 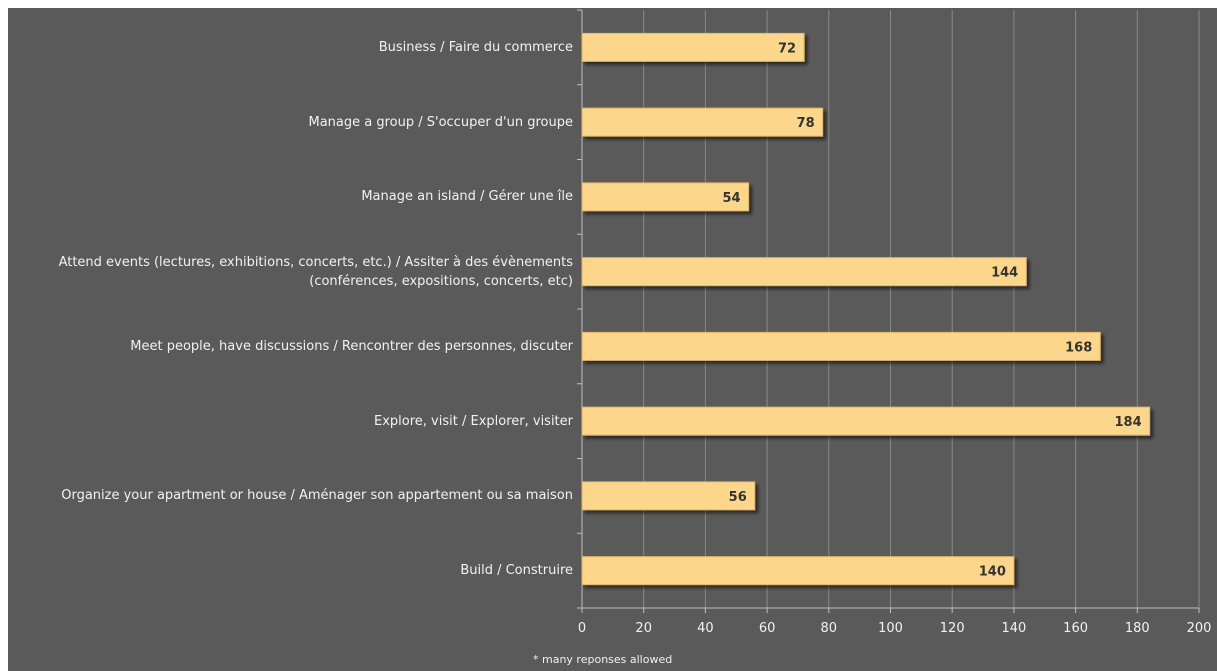 What do you see at coordinates (516, 571) in the screenshot?
I see `category-label-7: Build / Construire` at bounding box center [516, 571].